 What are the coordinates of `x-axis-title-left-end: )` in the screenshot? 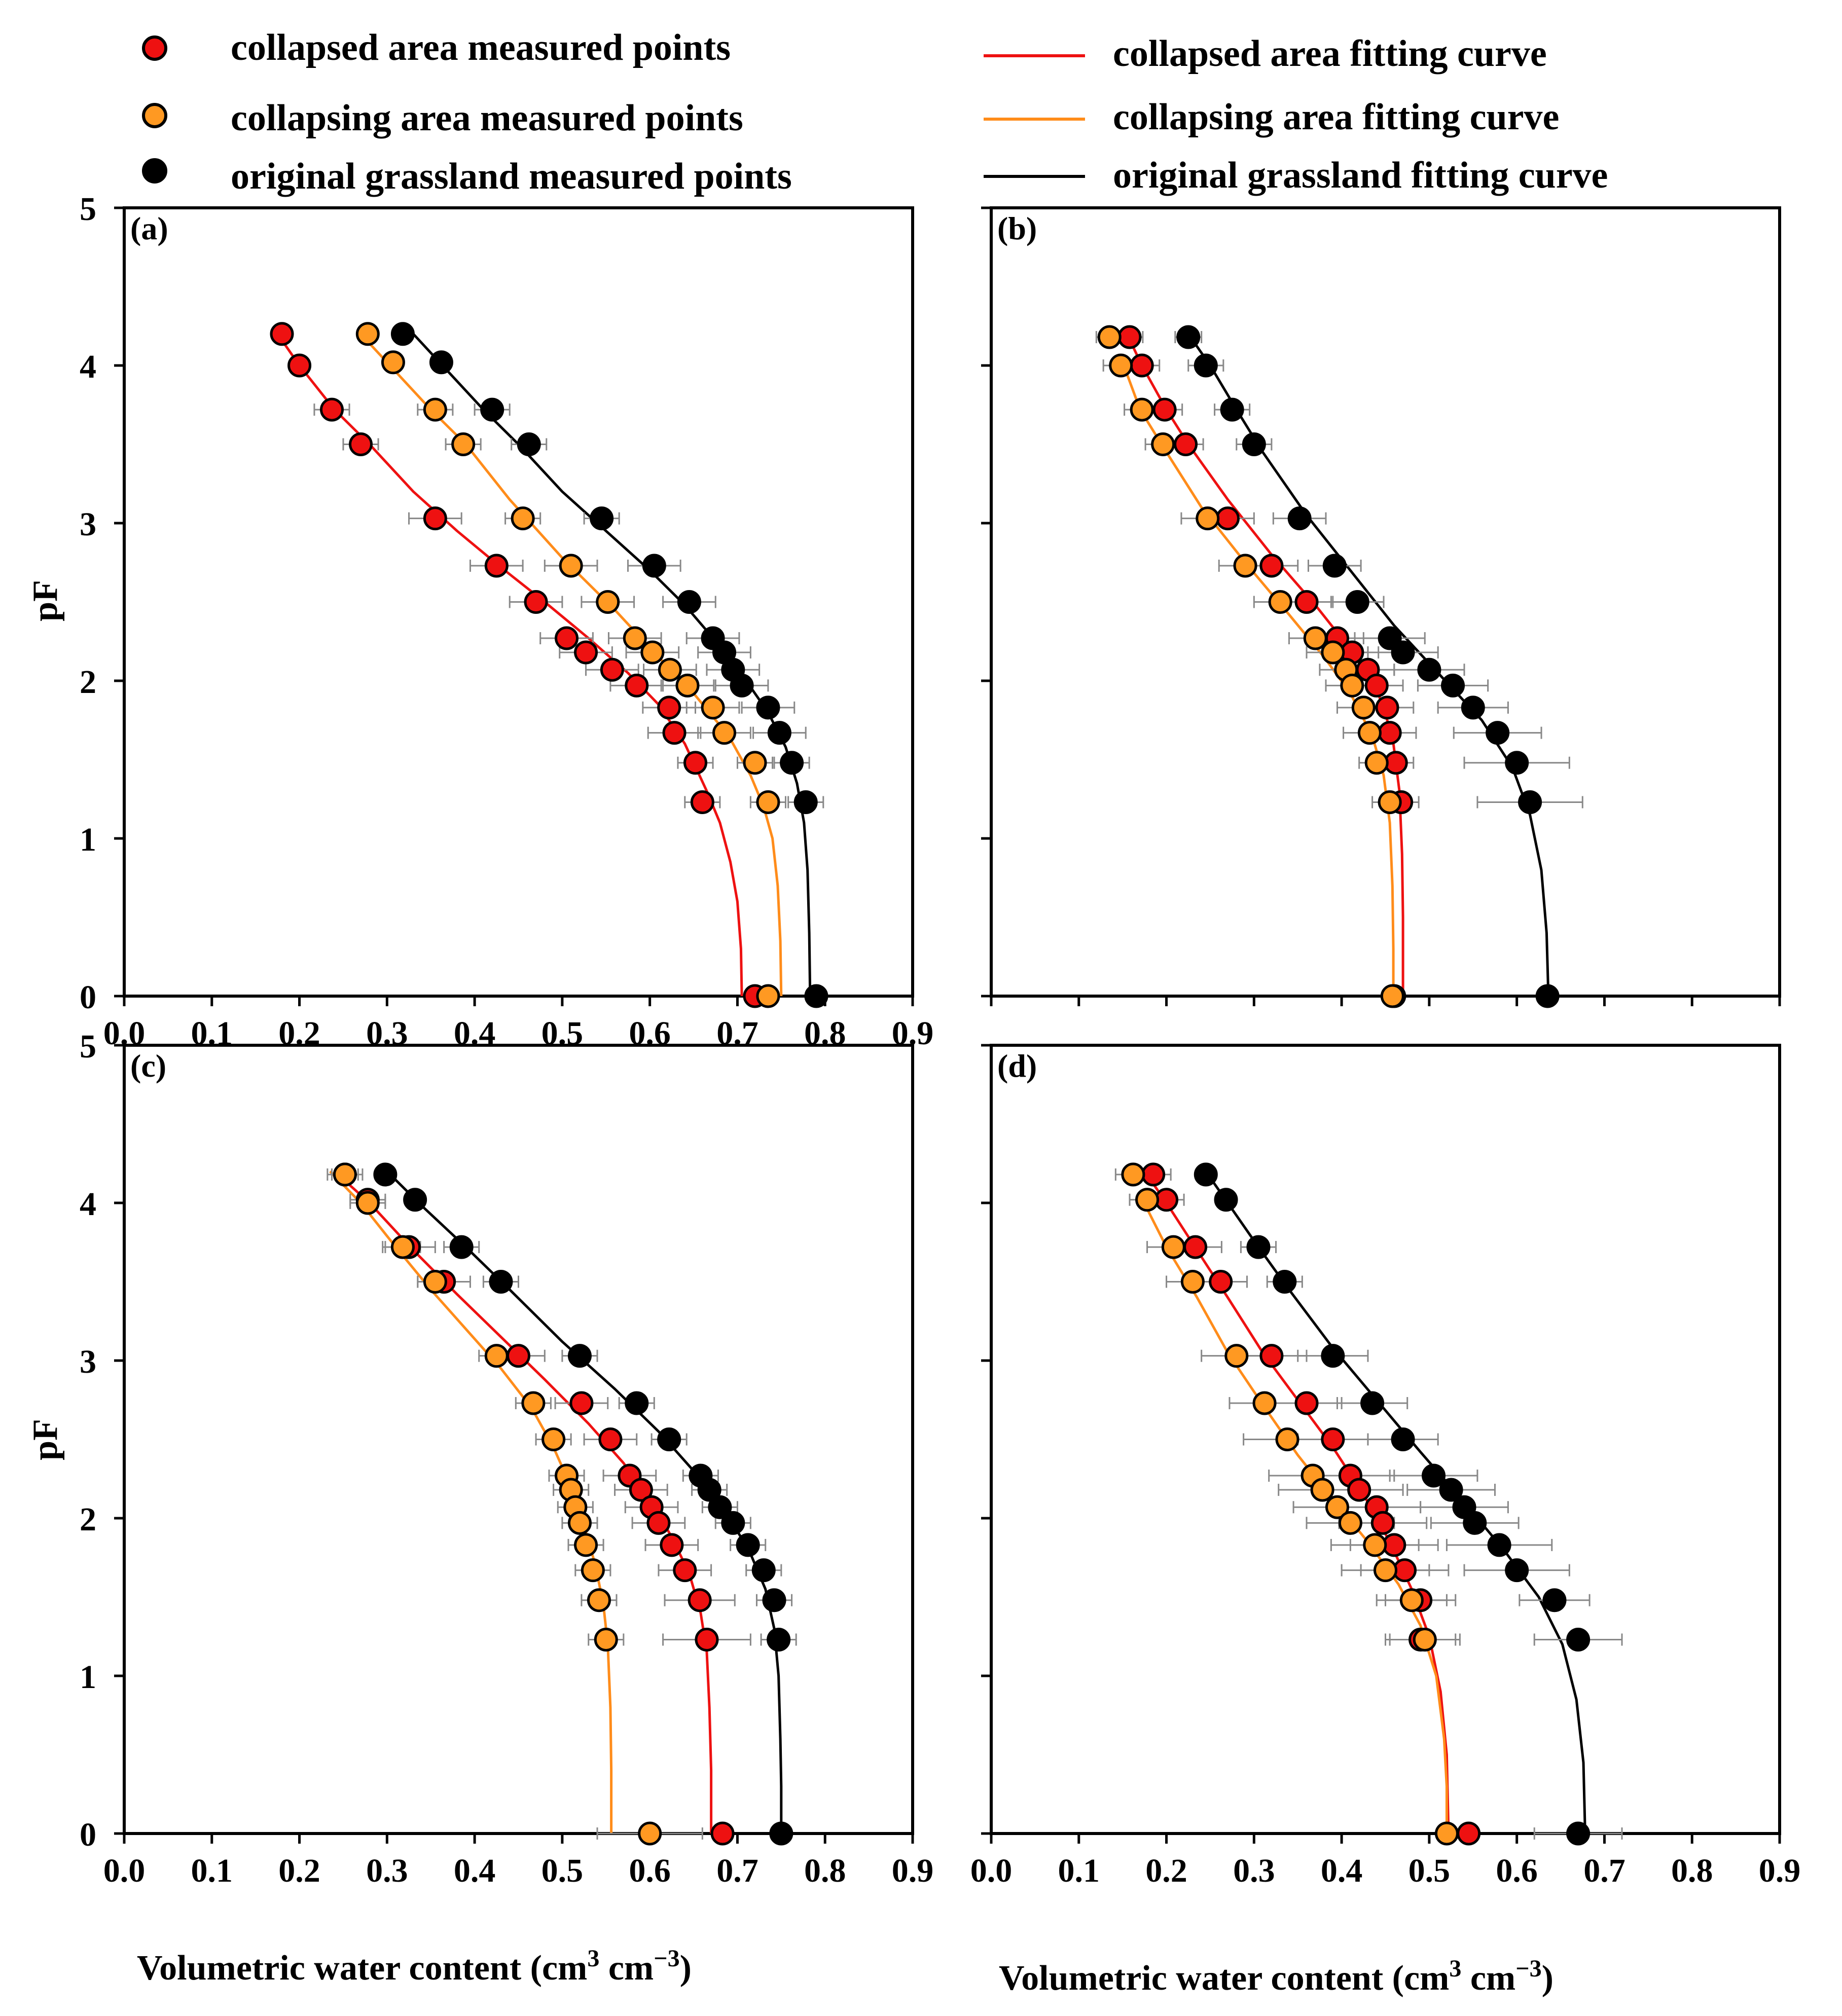 It's located at (686, 1968).